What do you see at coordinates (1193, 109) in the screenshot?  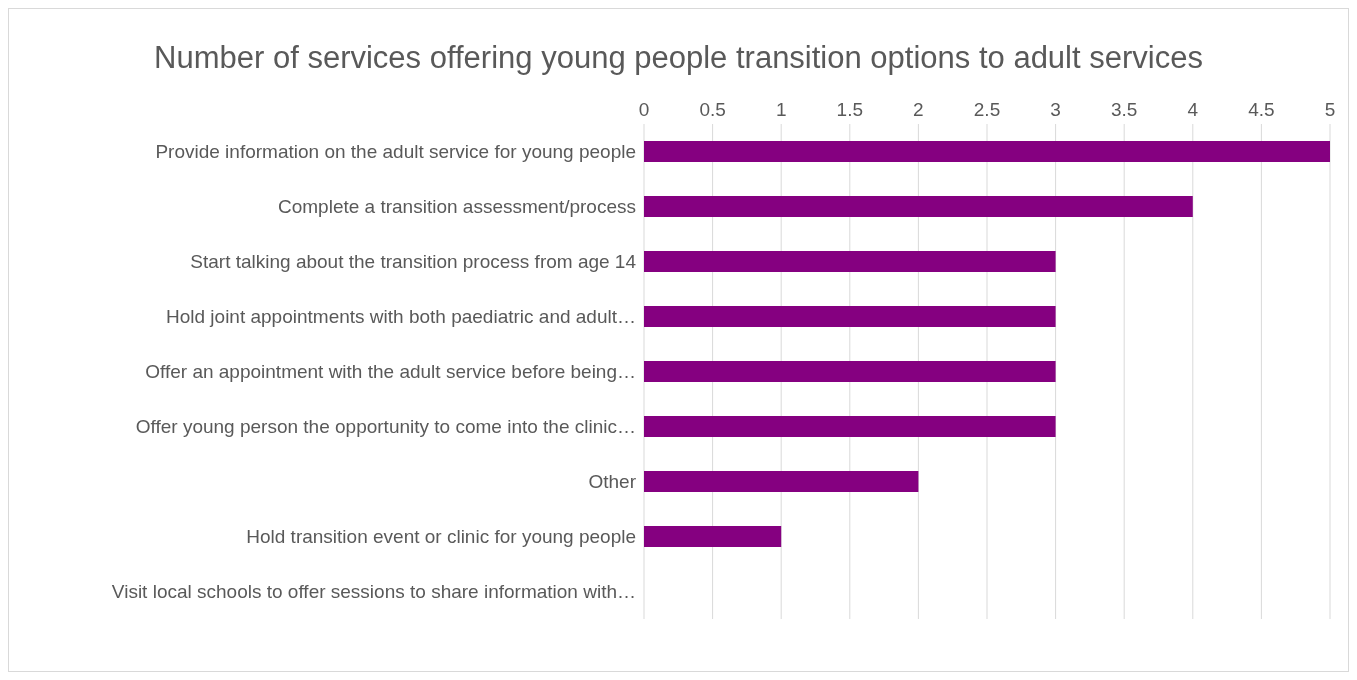 I see `x-tick-label: 4` at bounding box center [1193, 109].